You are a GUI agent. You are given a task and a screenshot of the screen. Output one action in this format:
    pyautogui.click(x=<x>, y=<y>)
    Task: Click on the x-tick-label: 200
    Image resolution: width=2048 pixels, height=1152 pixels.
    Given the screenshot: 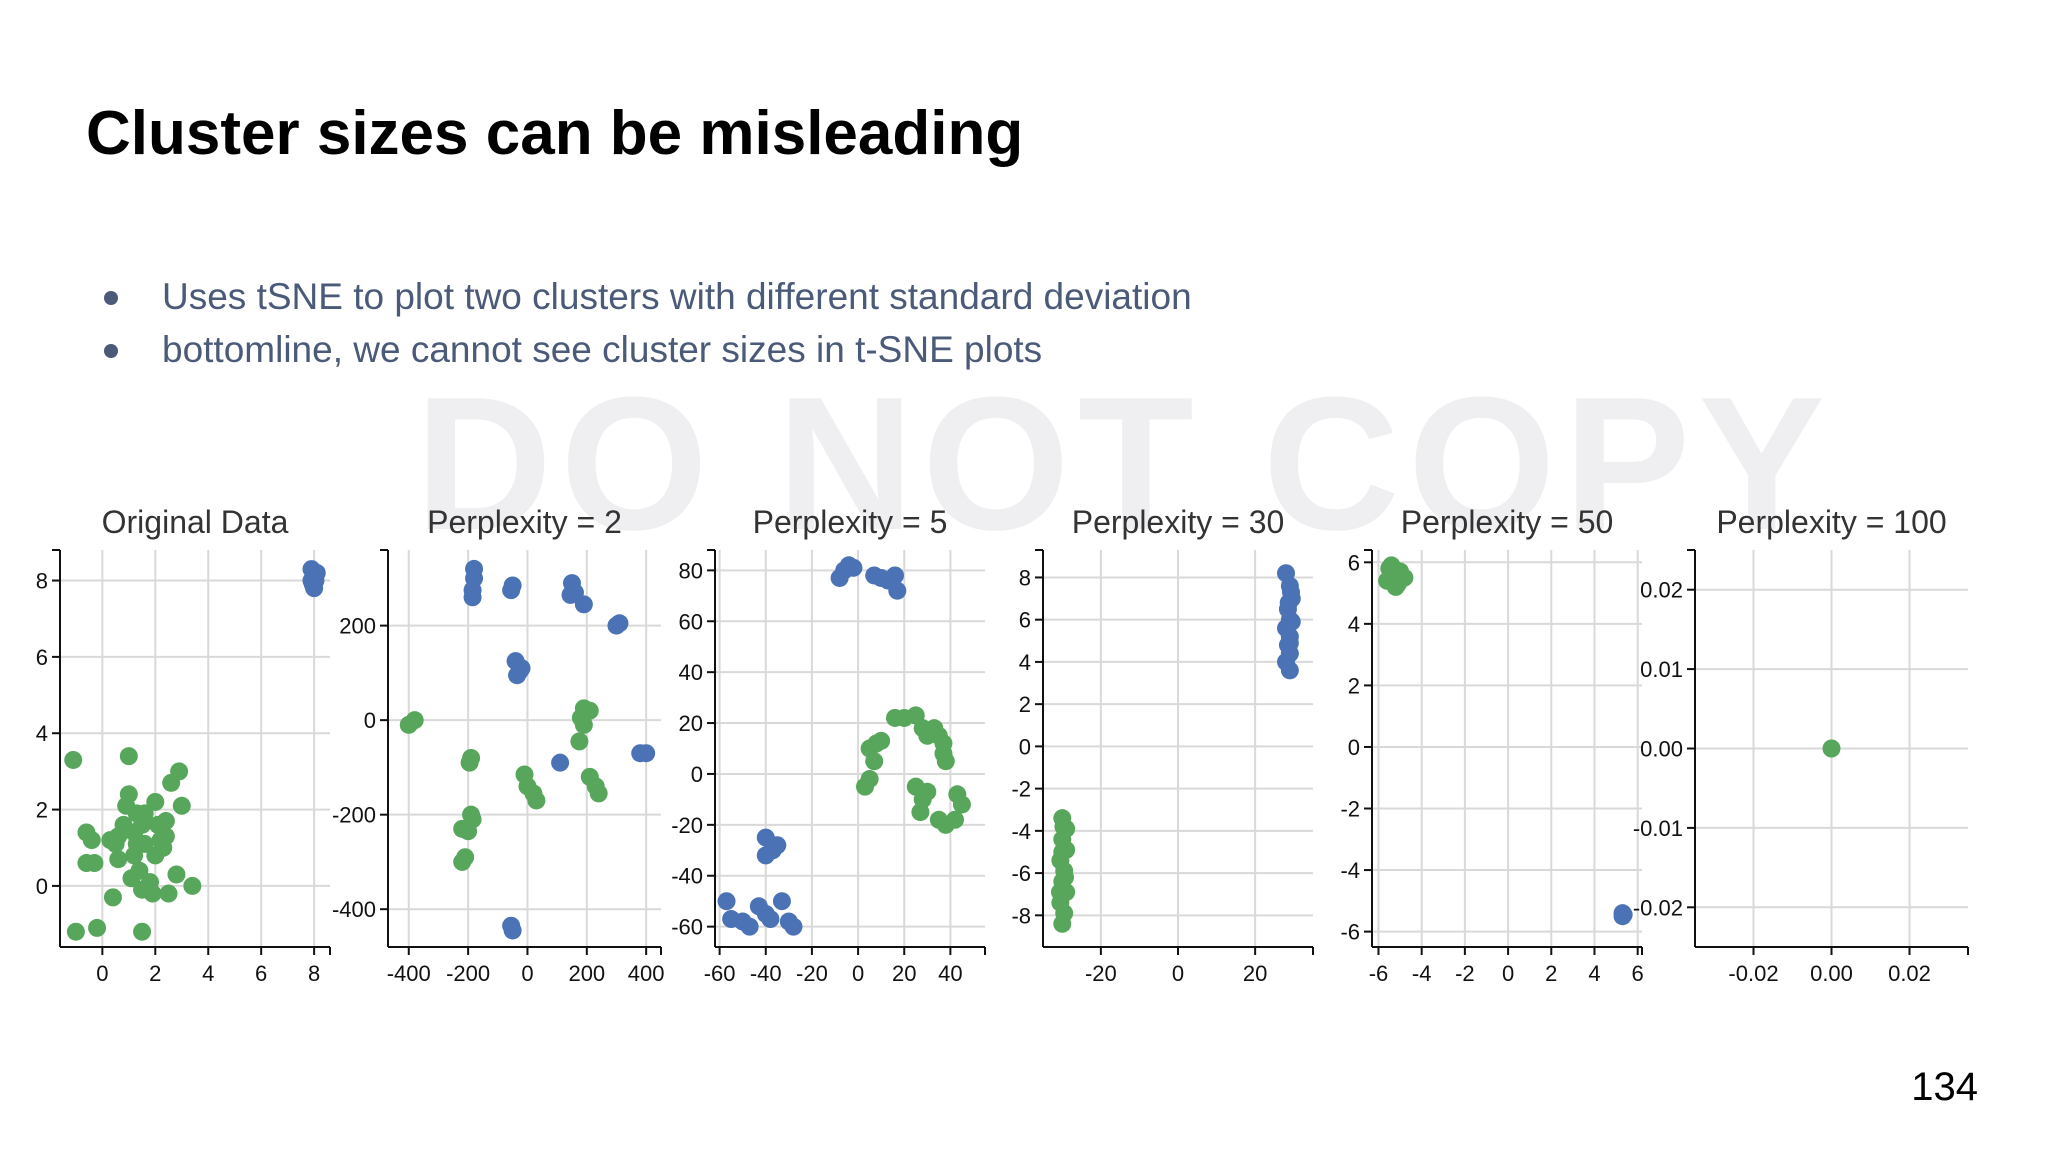 What is the action you would take?
    pyautogui.click(x=586, y=973)
    